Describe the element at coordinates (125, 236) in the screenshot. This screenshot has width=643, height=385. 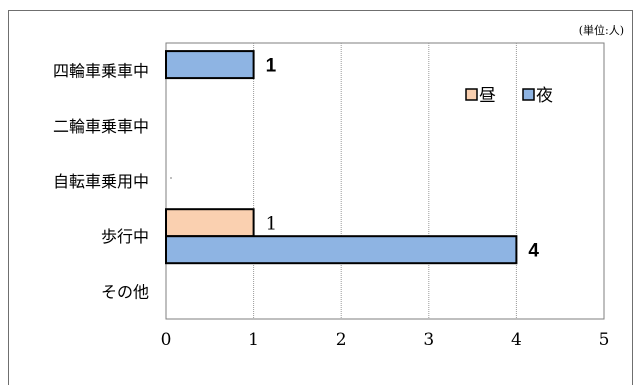
I see `category-label: 歩行中` at that location.